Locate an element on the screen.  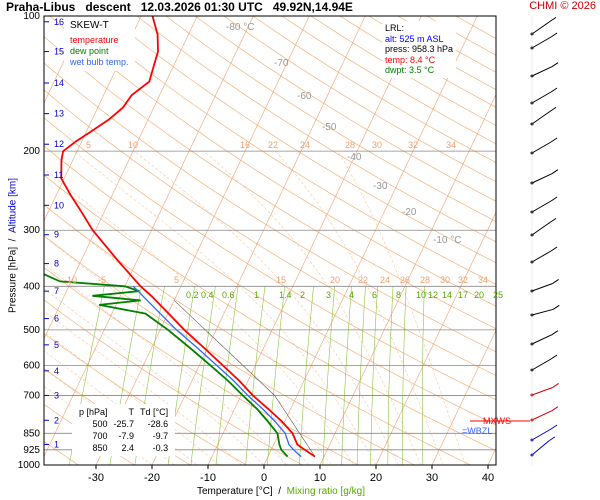
mixing-ratio-label: 0.4 is located at coordinates (207, 295).